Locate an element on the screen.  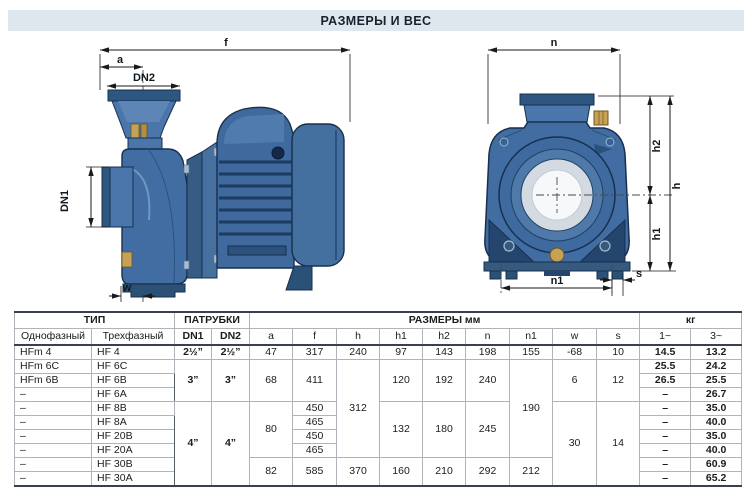
col-header-dn1: DN1 is located at coordinates (193, 337).